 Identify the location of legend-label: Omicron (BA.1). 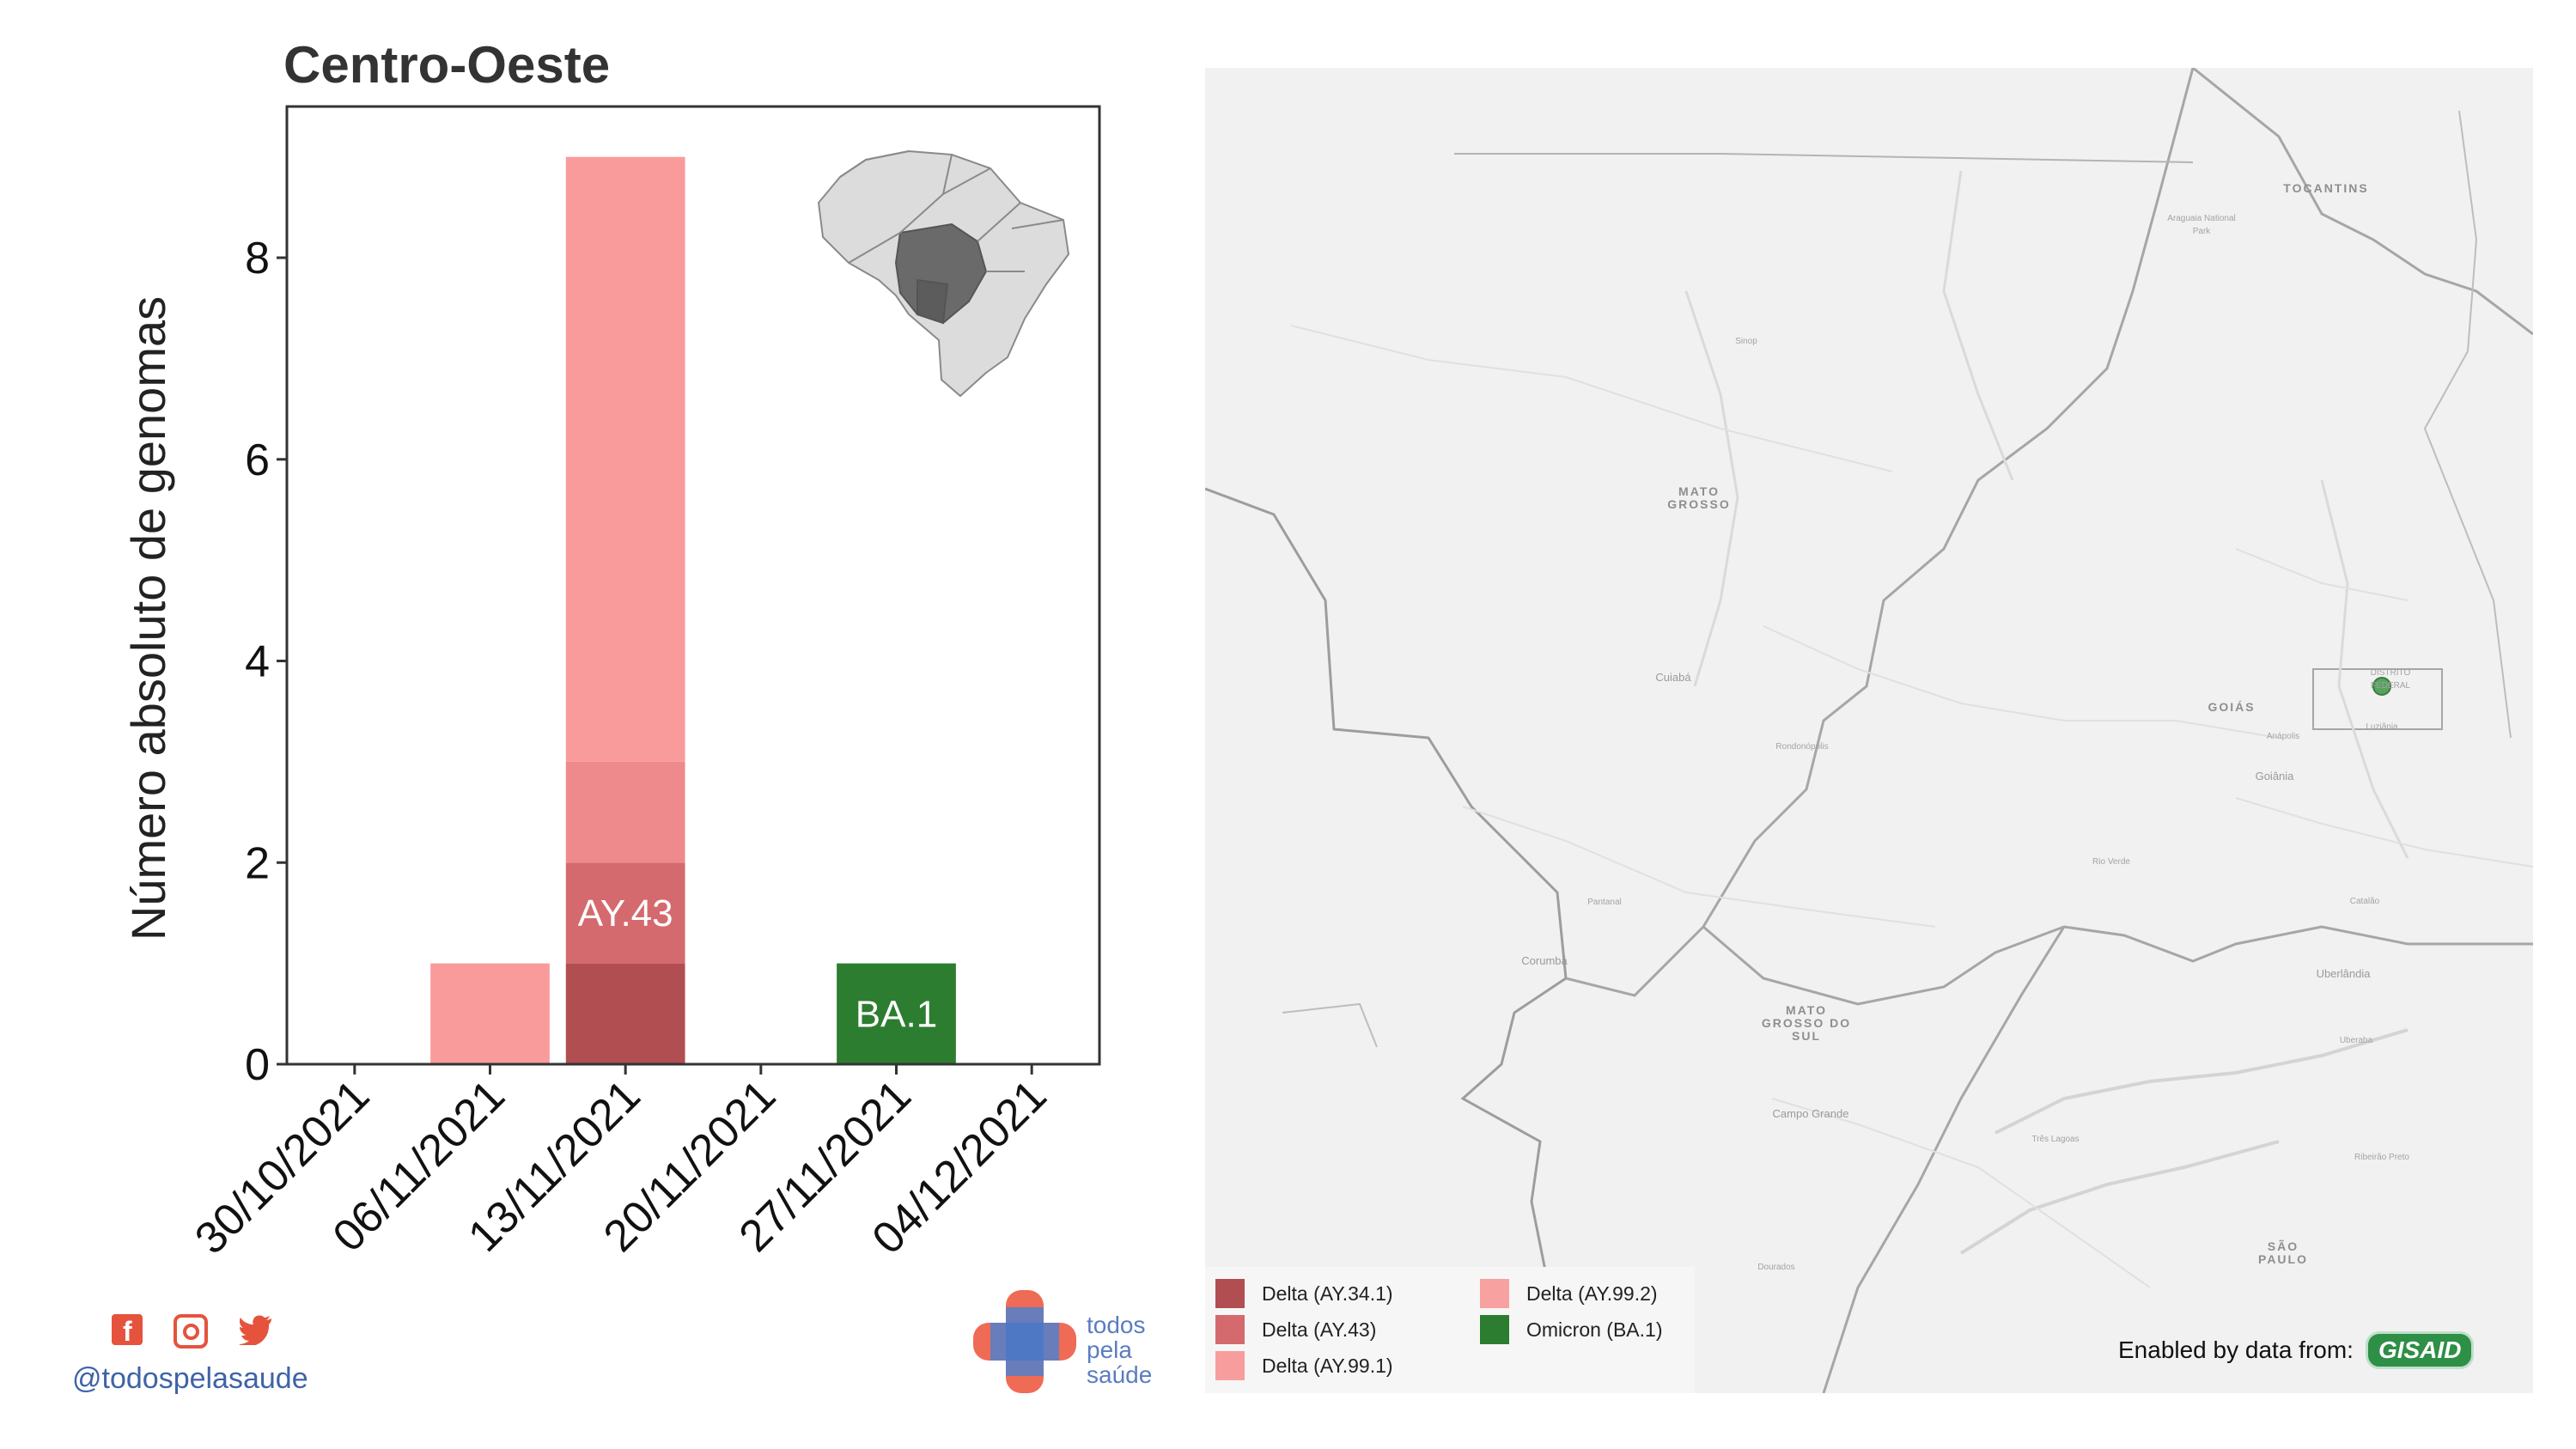
(1594, 1329).